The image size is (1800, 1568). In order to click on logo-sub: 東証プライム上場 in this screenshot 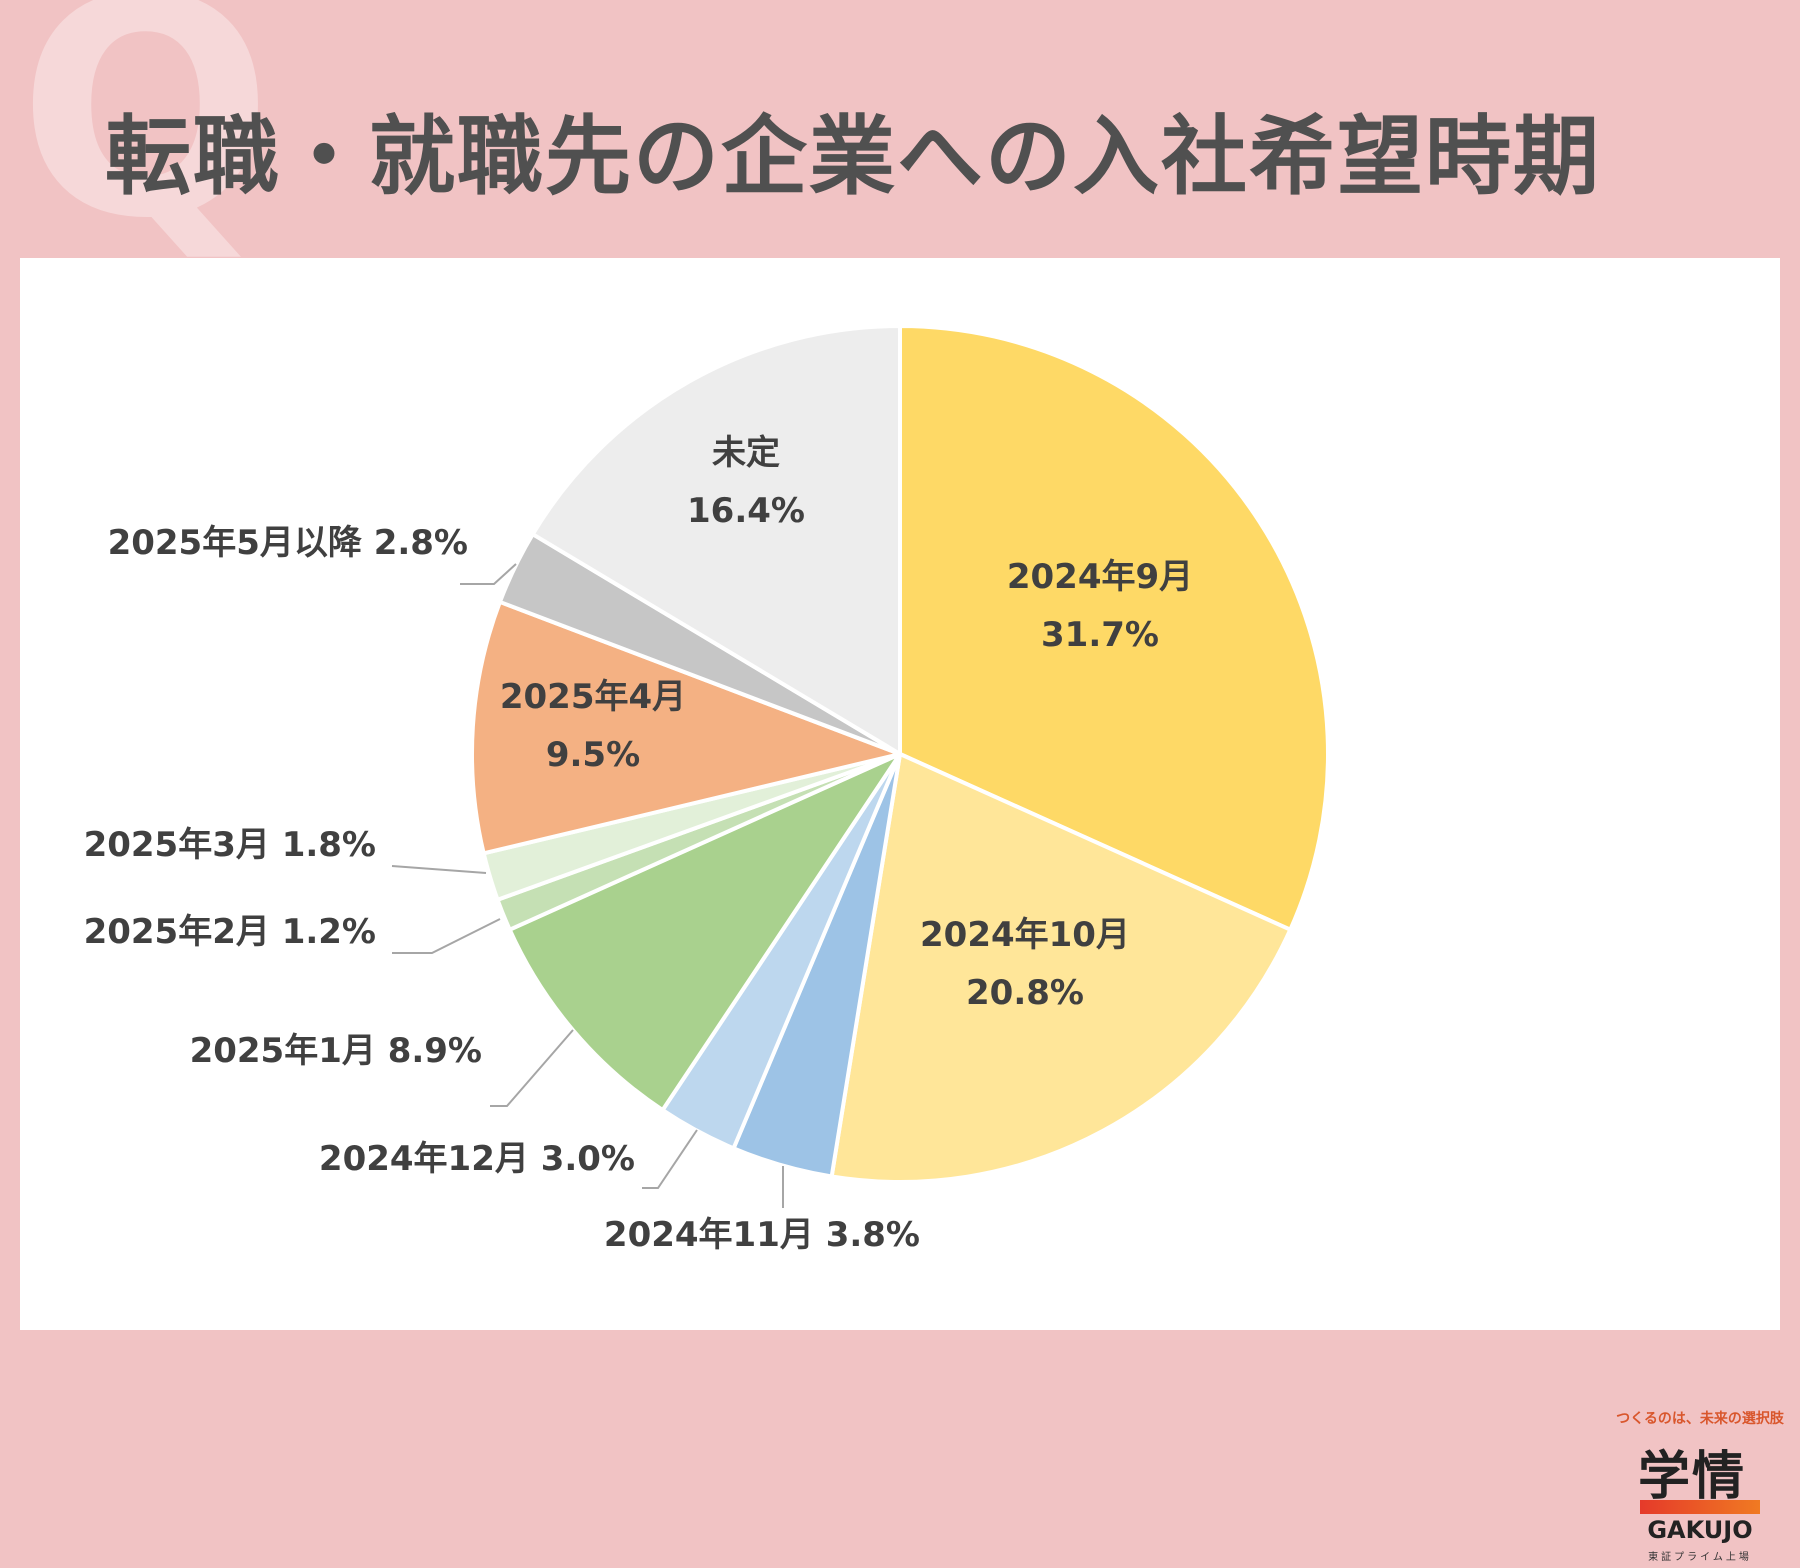, I will do `click(1700, 1557)`.